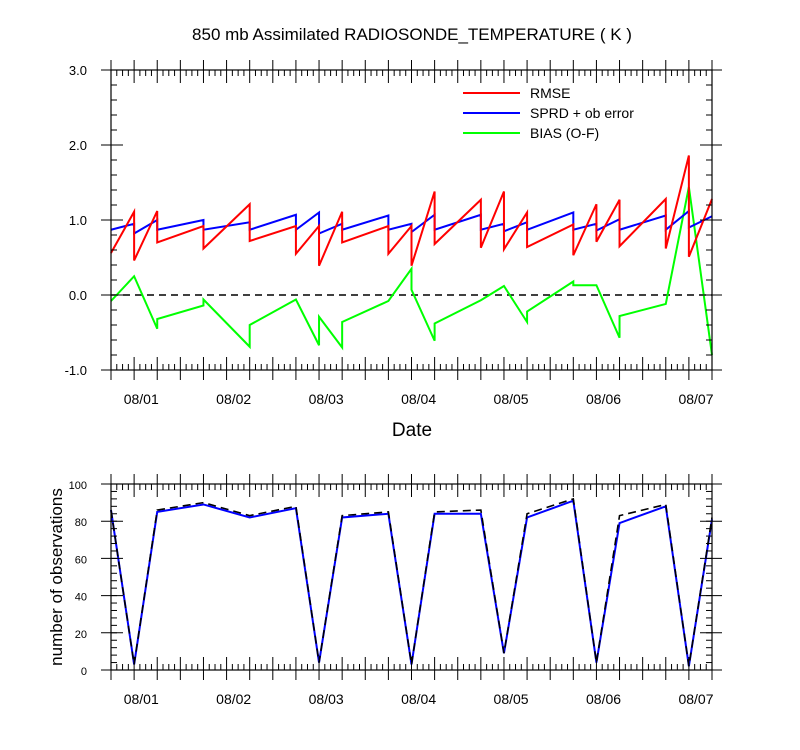 The width and height of the screenshot is (800, 750). Describe the element at coordinates (78, 220) in the screenshot. I see `y-tick-label: 1.0` at that location.